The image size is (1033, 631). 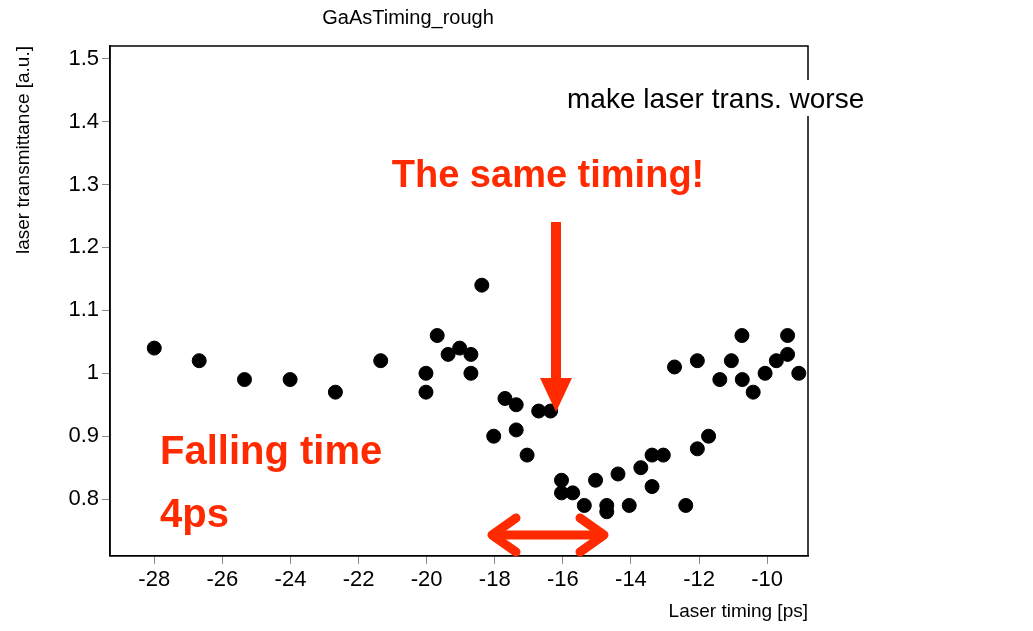 What do you see at coordinates (92, 372) in the screenshot?
I see `y-tick-label: 1` at bounding box center [92, 372].